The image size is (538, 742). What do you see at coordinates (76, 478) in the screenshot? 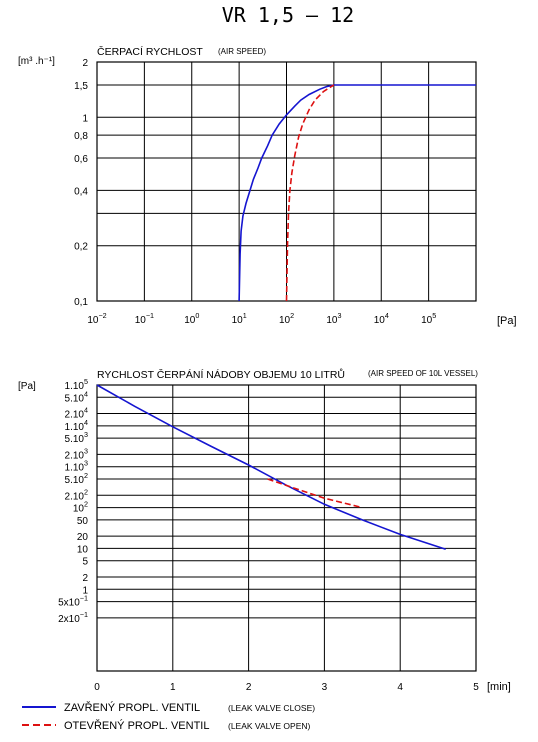
I see `chart2-ytick-label: 5.102` at bounding box center [76, 478].